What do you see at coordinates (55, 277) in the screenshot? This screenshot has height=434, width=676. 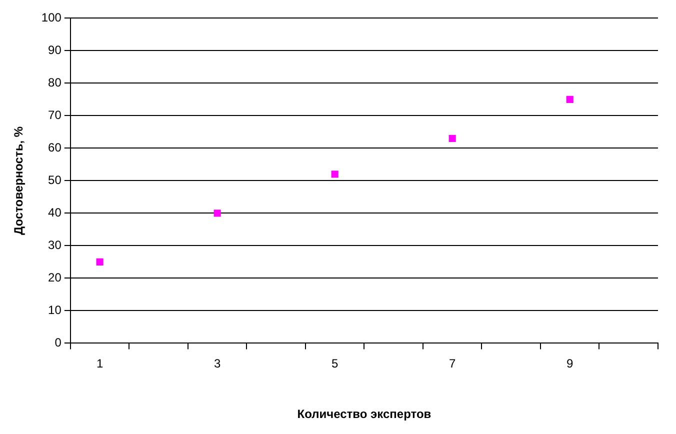 I see `y-tick-label: 20` at bounding box center [55, 277].